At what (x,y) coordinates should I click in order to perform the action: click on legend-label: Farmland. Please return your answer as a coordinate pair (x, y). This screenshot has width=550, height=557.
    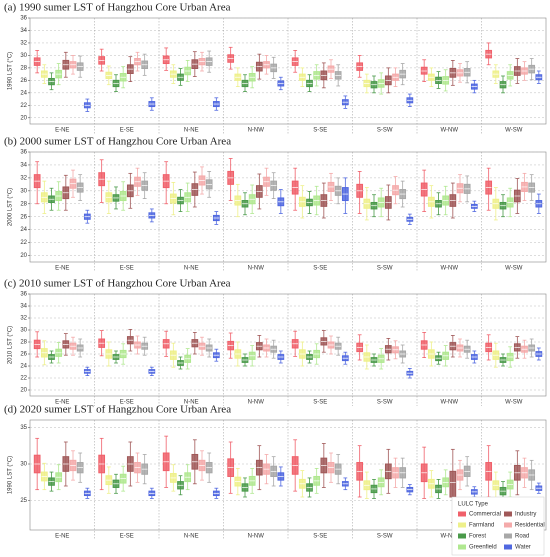
    Looking at the image, I should click on (481, 526).